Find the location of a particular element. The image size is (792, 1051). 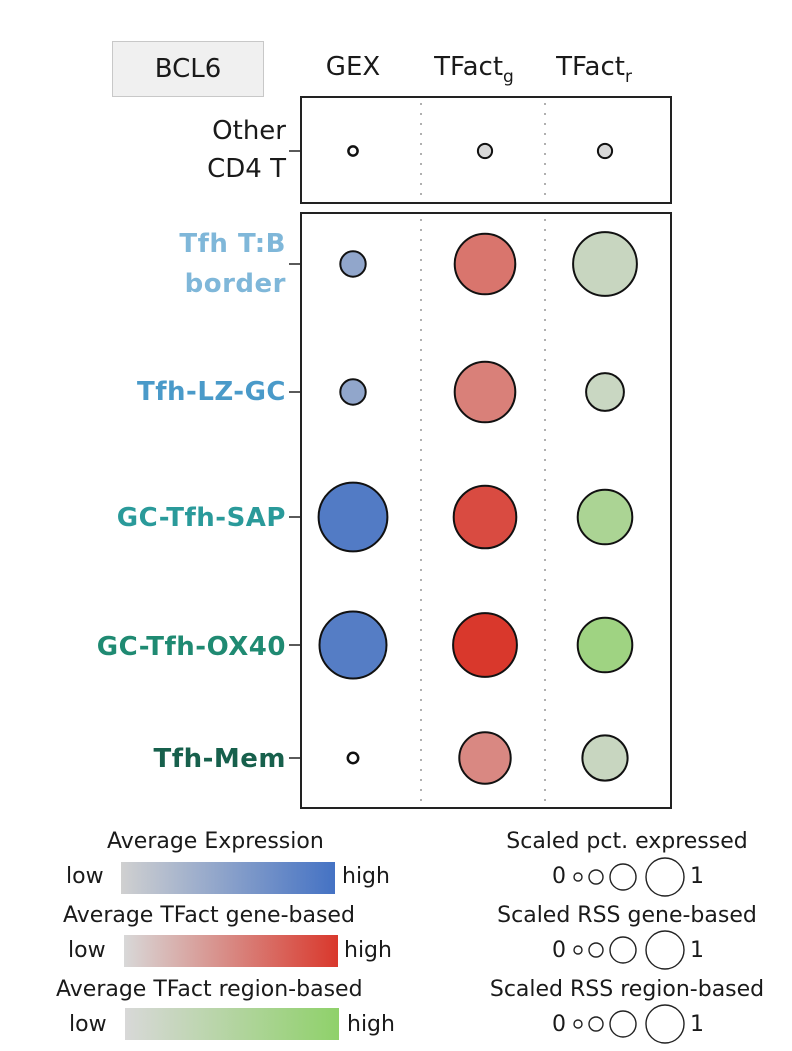

size-legend-min-rss-region: 0 is located at coordinates (559, 1024).